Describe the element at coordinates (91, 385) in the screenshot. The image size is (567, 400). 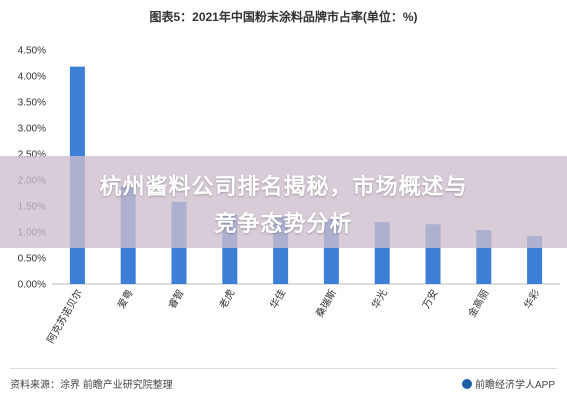
I see `source-note: 资料来源：涂界 前瞻产业研究院整理` at that location.